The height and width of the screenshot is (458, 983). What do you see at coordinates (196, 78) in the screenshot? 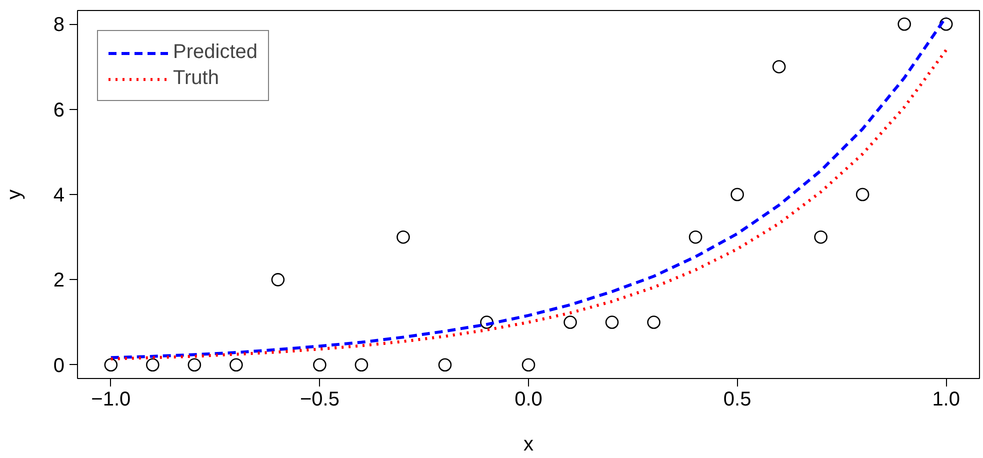
I see `legend-label: Truth` at bounding box center [196, 78].